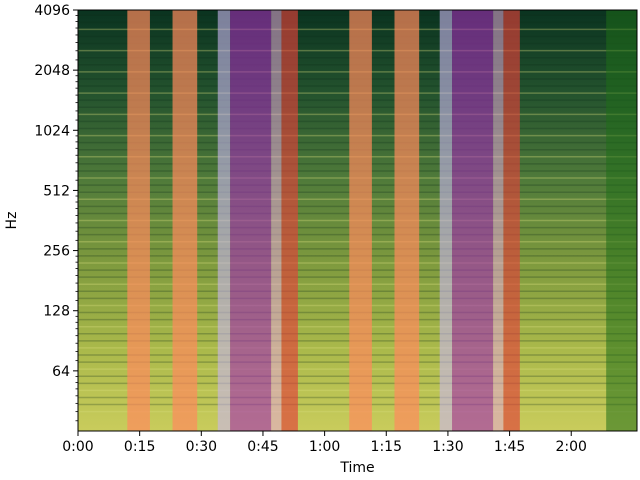 The height and width of the screenshot is (480, 640). I want to click on y-axis-label: Hz, so click(12, 221).